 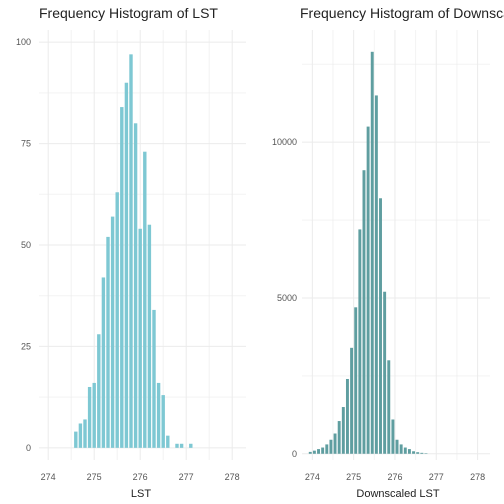 What do you see at coordinates (312, 477) in the screenshot?
I see `downscaled-x-tick-label: 274` at bounding box center [312, 477].